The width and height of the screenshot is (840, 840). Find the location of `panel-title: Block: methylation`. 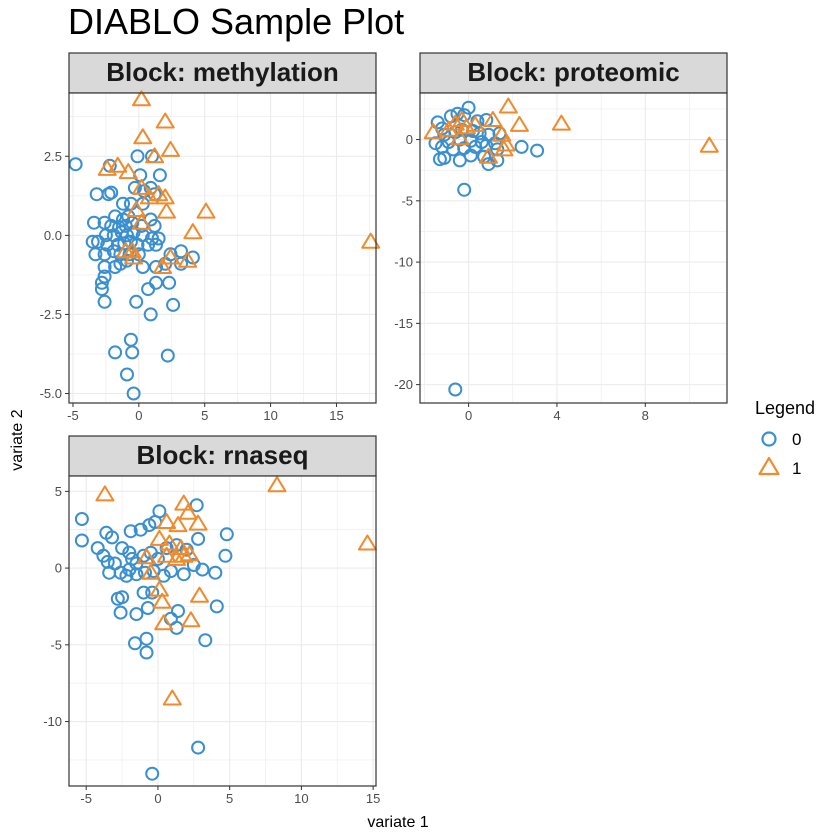

panel-title: Block: methylation is located at coordinates (222, 72).